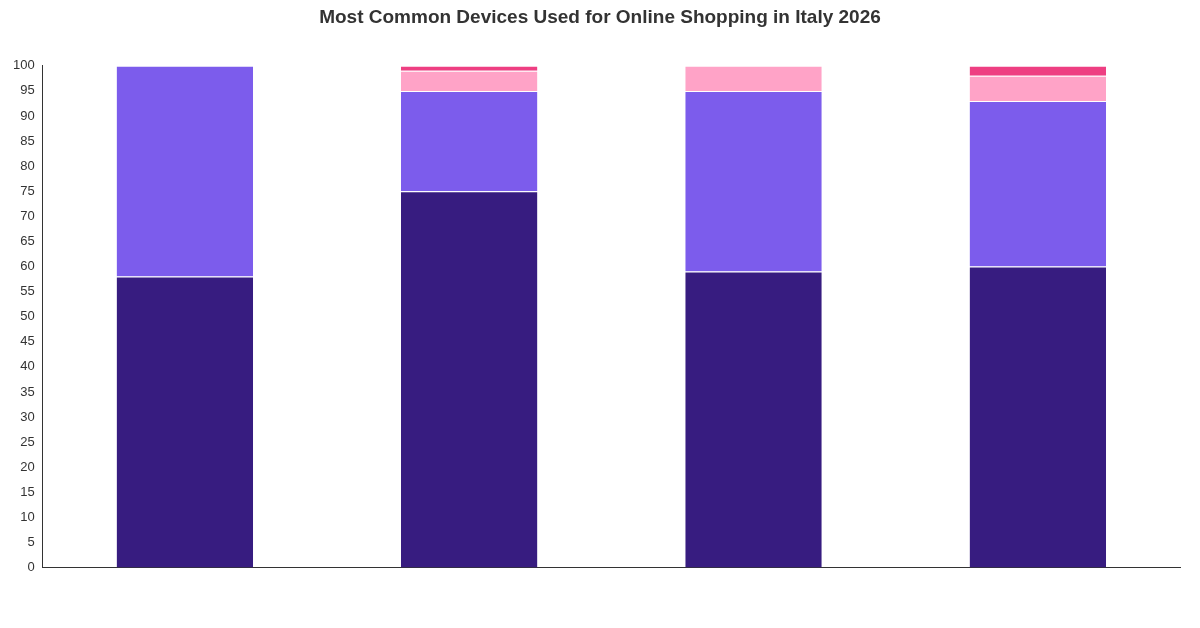 The width and height of the screenshot is (1200, 628). I want to click on y-tick-label: 35, so click(27, 391).